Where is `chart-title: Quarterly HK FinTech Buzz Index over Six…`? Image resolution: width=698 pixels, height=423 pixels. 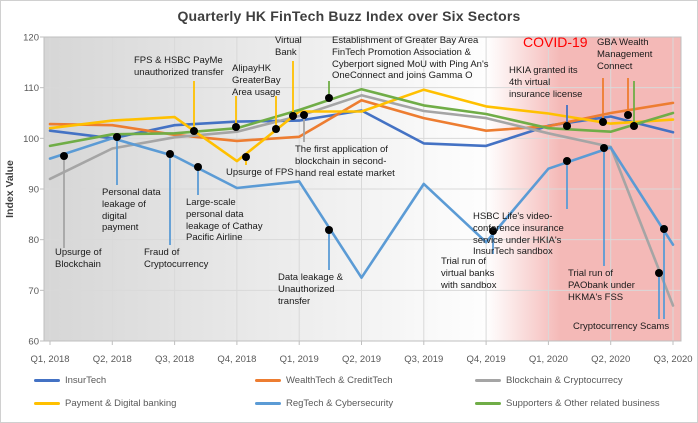
chart-title: Quarterly HK FinTech Buzz Index over Six… is located at coordinates (349, 16).